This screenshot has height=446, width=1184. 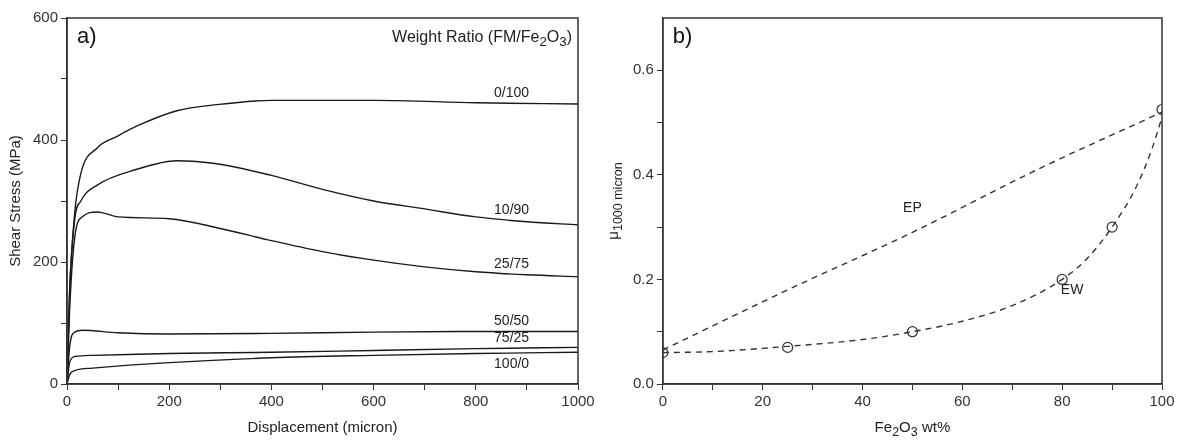 I want to click on x-tick-label: 600, so click(x=374, y=401).